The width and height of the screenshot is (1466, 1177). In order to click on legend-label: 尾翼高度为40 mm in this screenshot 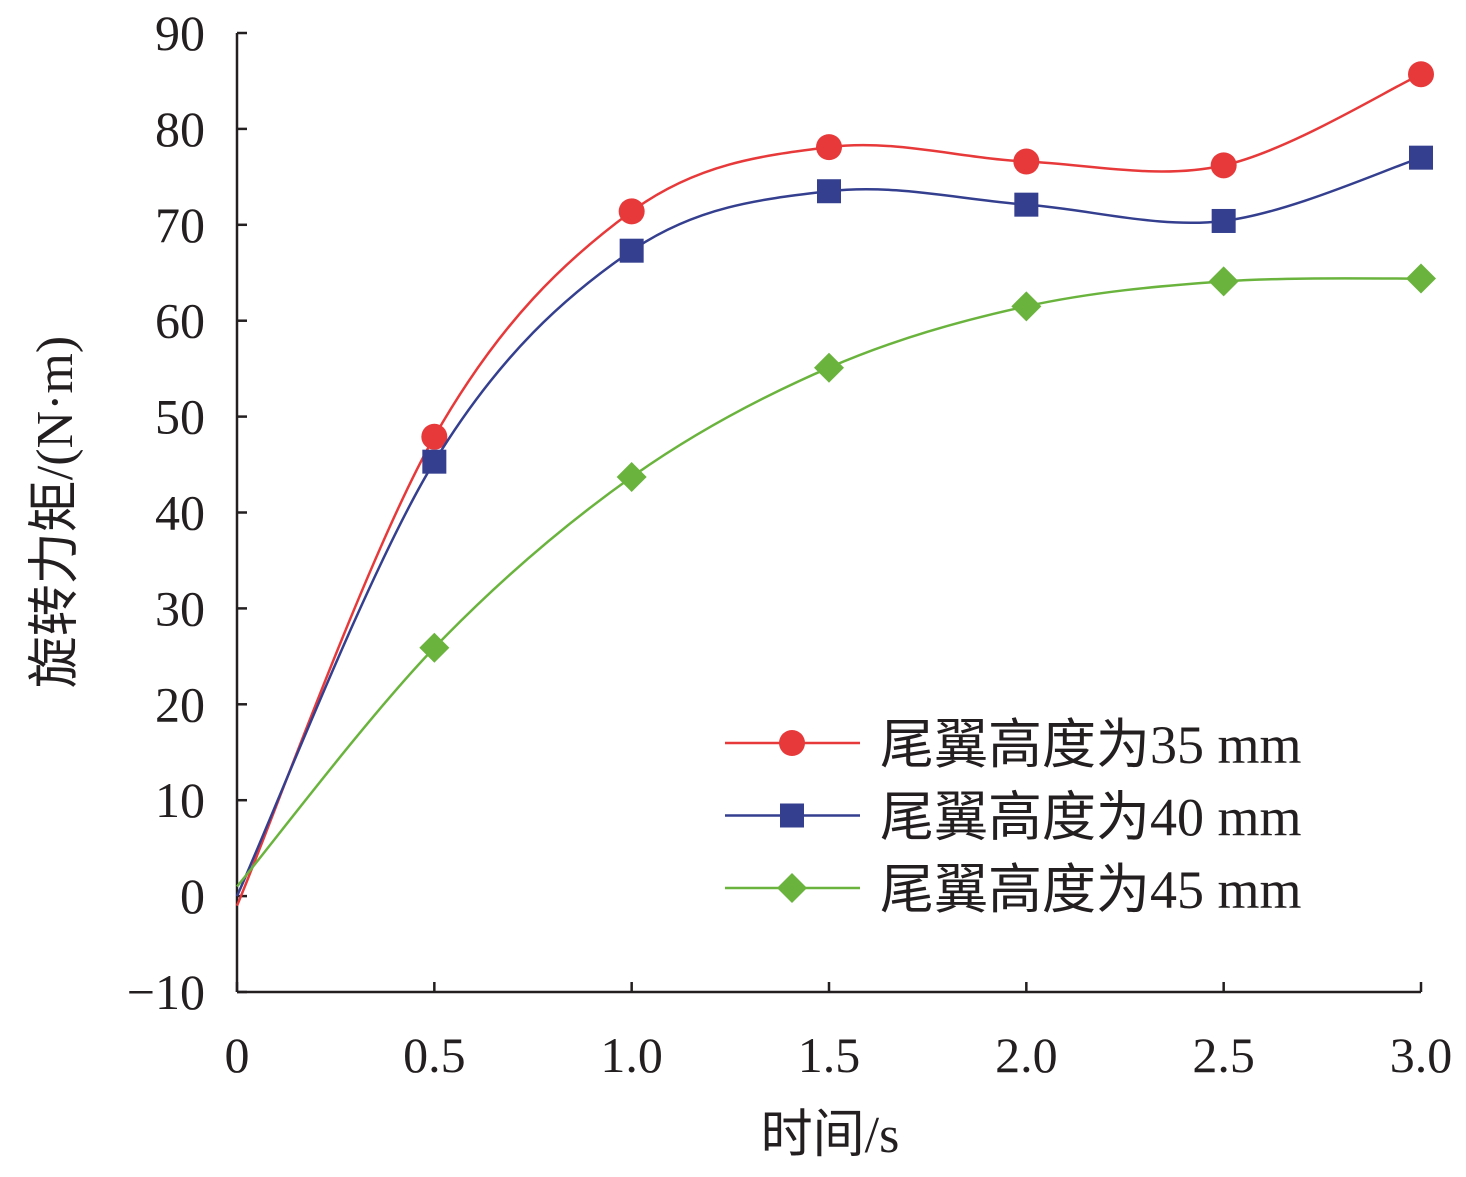, I will do `click(1091, 818)`.